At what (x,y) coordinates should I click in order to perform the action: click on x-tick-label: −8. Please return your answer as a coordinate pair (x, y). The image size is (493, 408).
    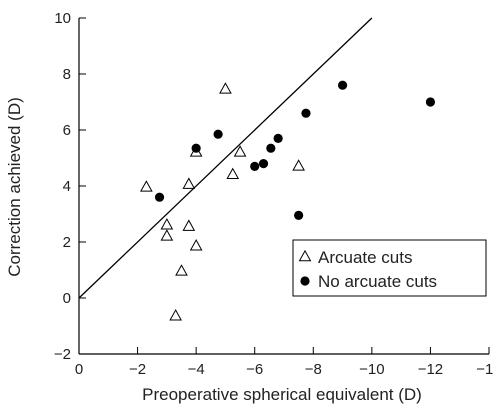
    Looking at the image, I should click on (313, 369).